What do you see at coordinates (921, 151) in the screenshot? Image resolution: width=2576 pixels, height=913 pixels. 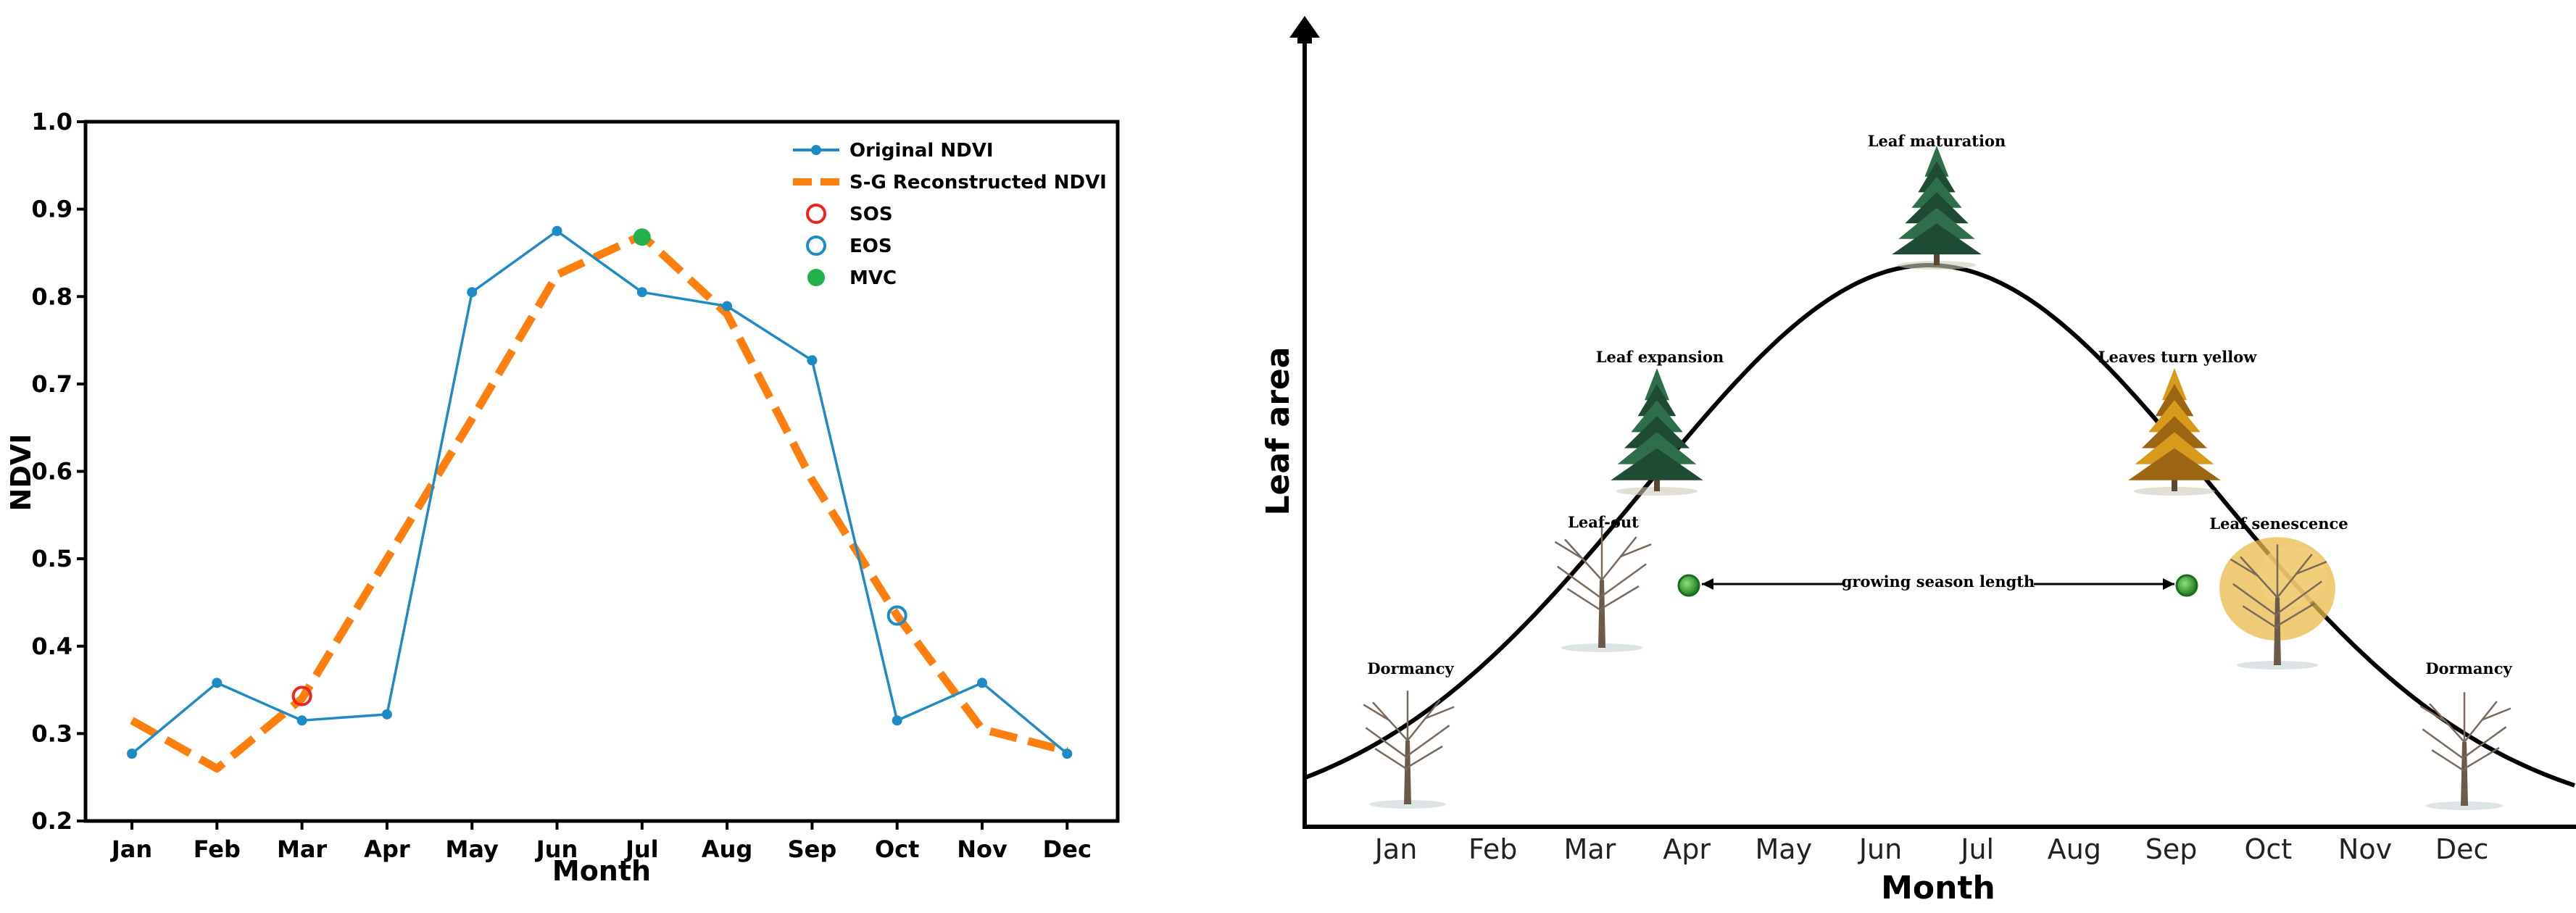 I see `legend-original-label: Original NDVI` at bounding box center [921, 151].